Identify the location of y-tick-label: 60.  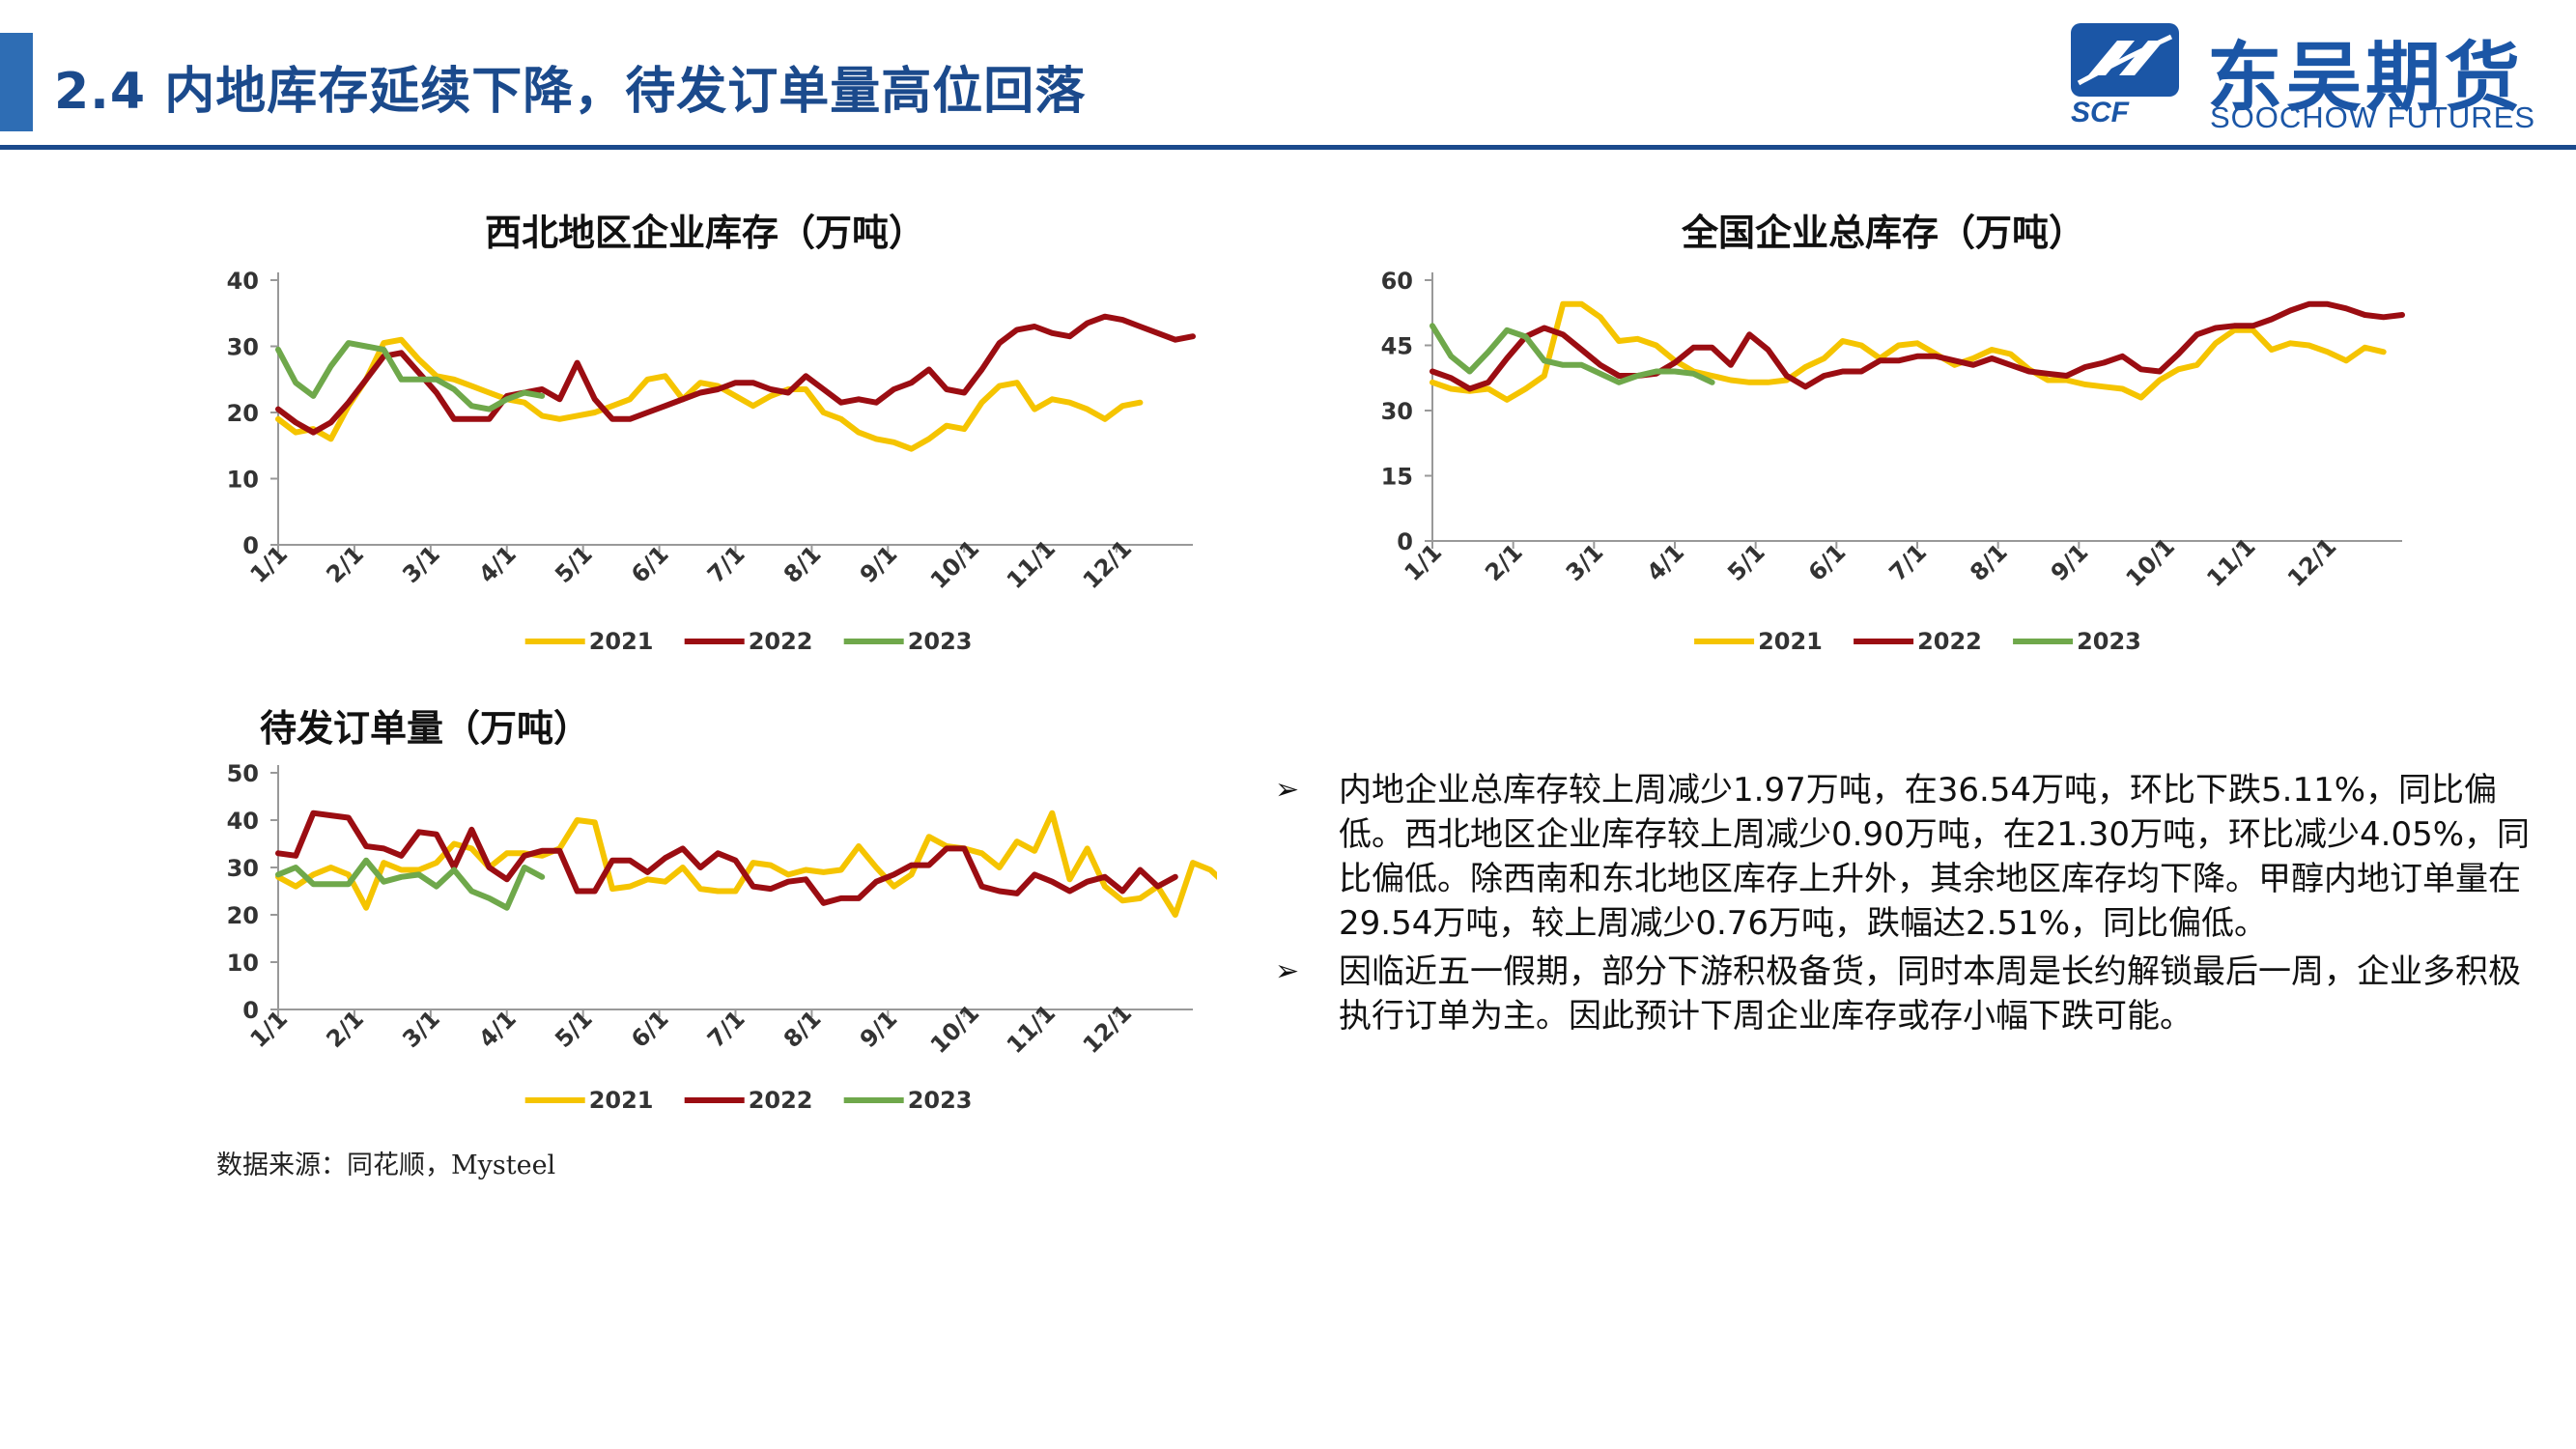
(1397, 281).